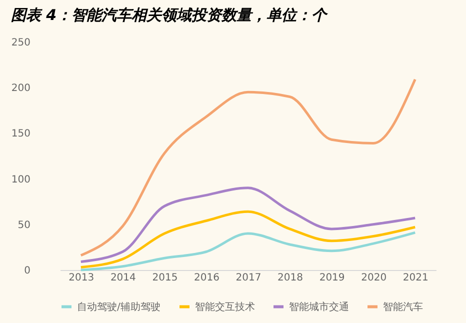 The image size is (466, 323). I want to click on x-tick-label: 2016, so click(207, 278).